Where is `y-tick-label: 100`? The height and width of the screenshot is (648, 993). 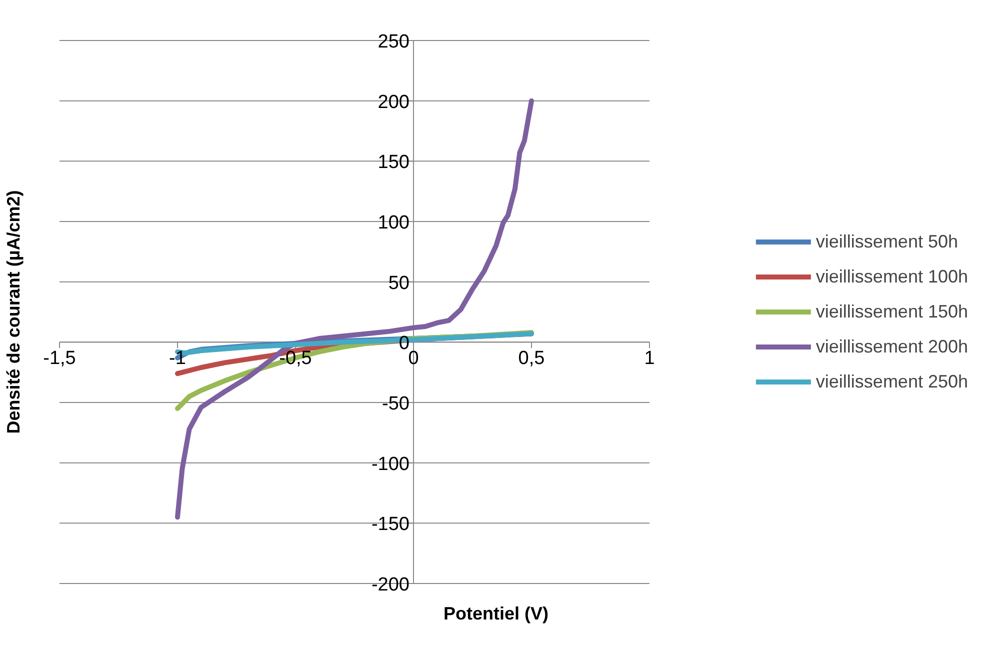 y-tick-label: 100 is located at coordinates (394, 223).